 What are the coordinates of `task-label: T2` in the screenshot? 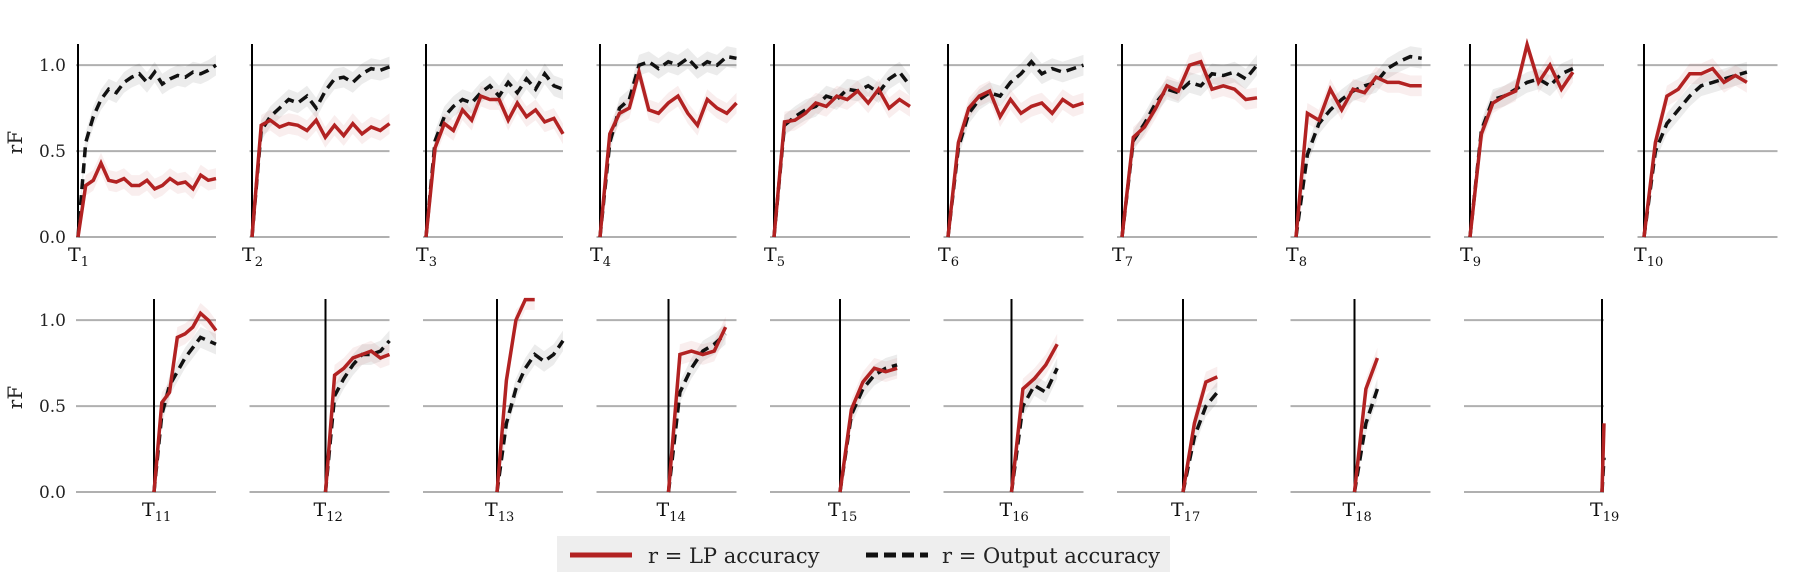 It's located at (252, 257).